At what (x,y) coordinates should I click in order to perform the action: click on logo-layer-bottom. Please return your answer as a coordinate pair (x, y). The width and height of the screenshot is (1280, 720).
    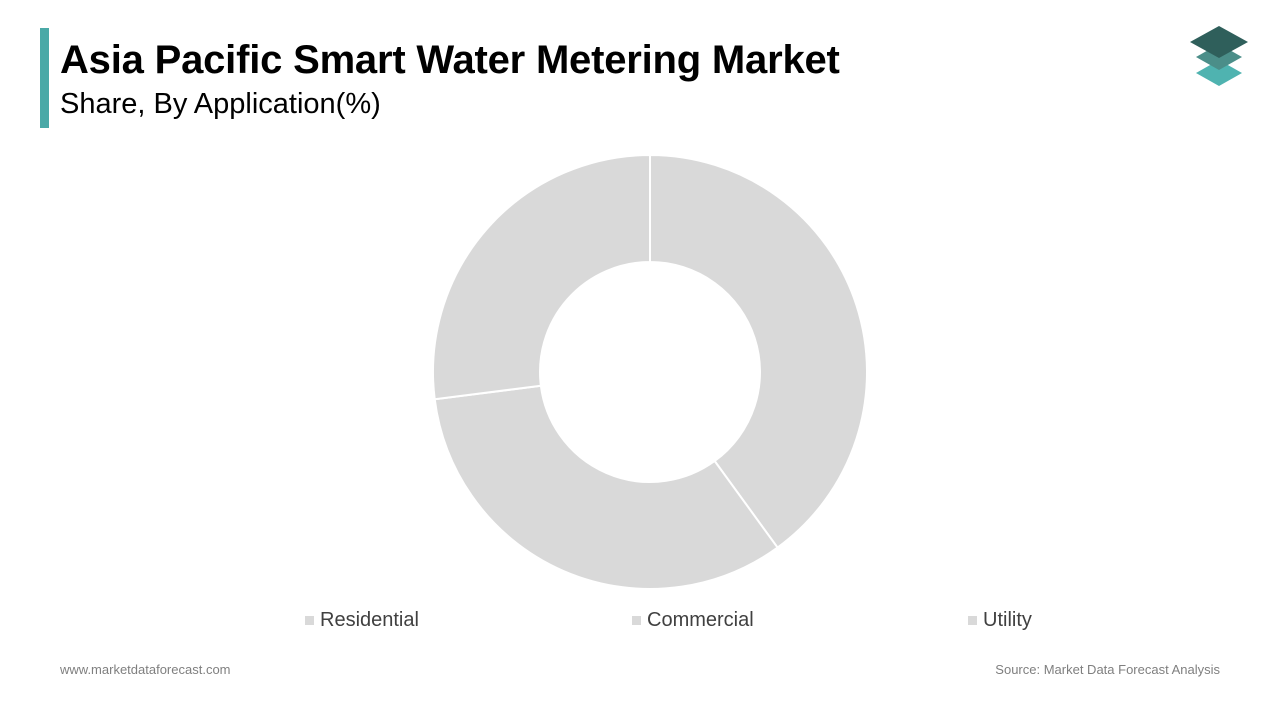
    Looking at the image, I should click on (1219, 73).